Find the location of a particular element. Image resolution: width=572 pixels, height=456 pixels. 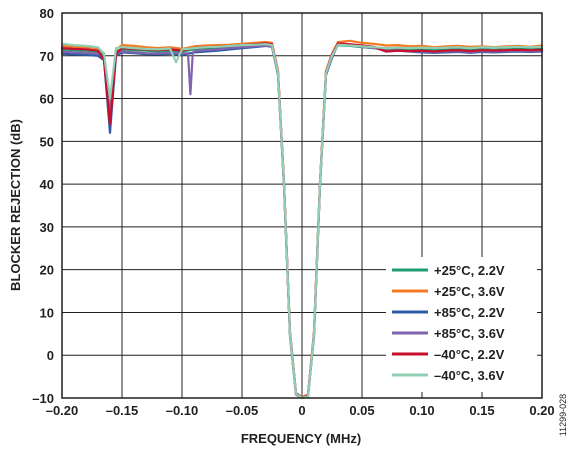

y-tick-label: 80 is located at coordinates (47, 13).